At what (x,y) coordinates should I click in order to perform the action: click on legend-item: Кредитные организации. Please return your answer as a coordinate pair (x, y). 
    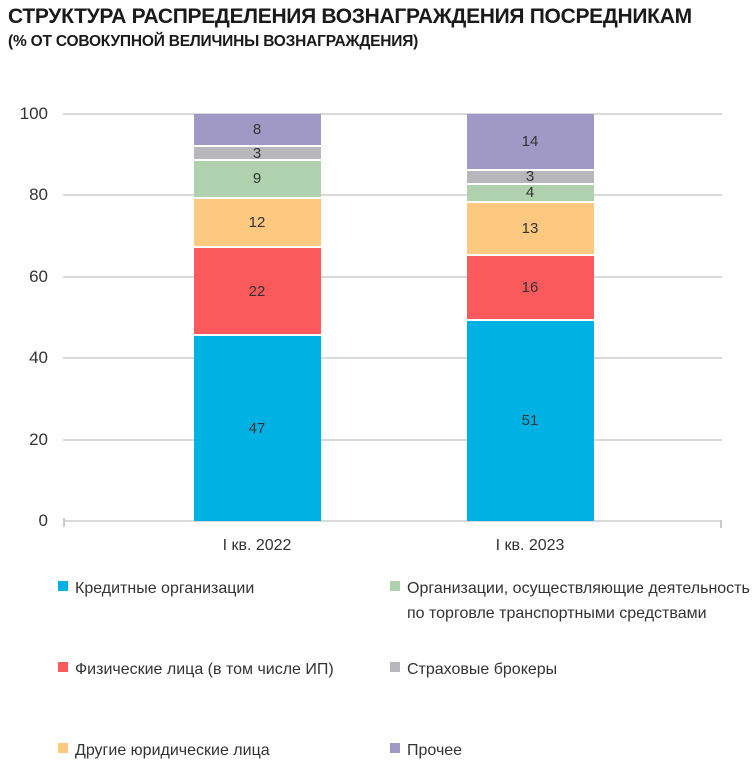
    Looking at the image, I should click on (156, 588).